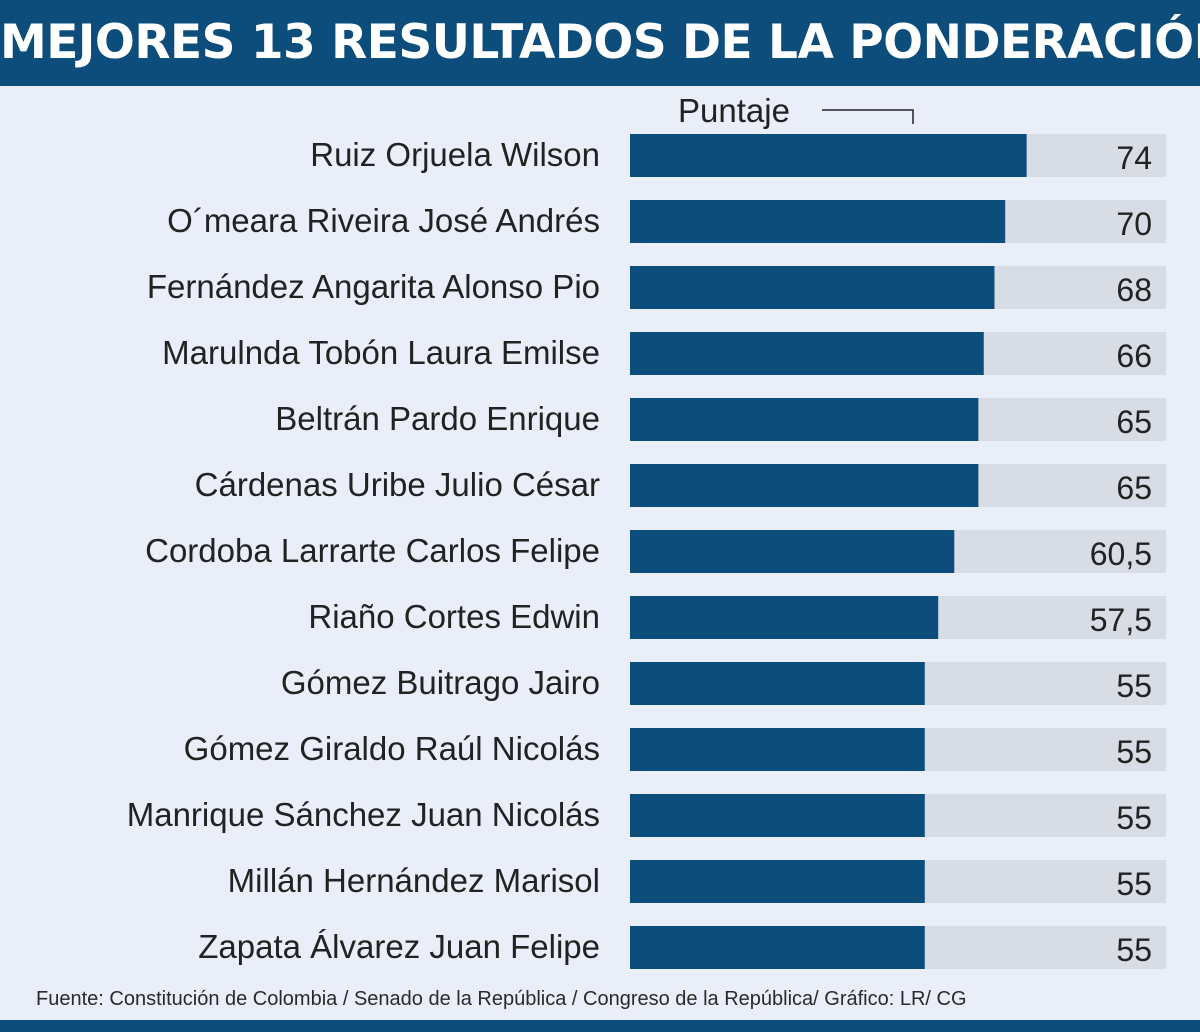 This screenshot has width=1200, height=1032. Describe the element at coordinates (600, 43) in the screenshot. I see `chart-title: MEJORES 13 RESULTADOS DE LA PONDERACIÓN` at that location.